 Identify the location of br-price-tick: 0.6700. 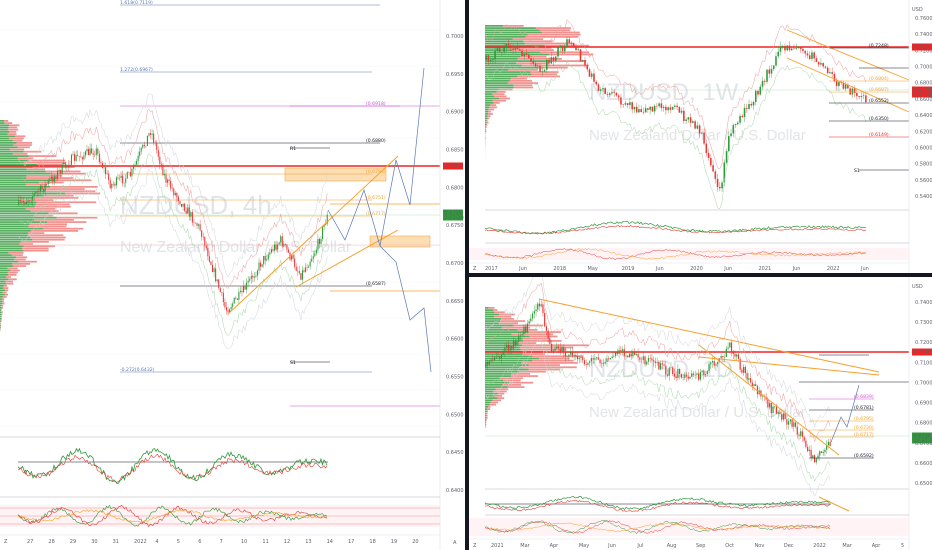
(923, 444).